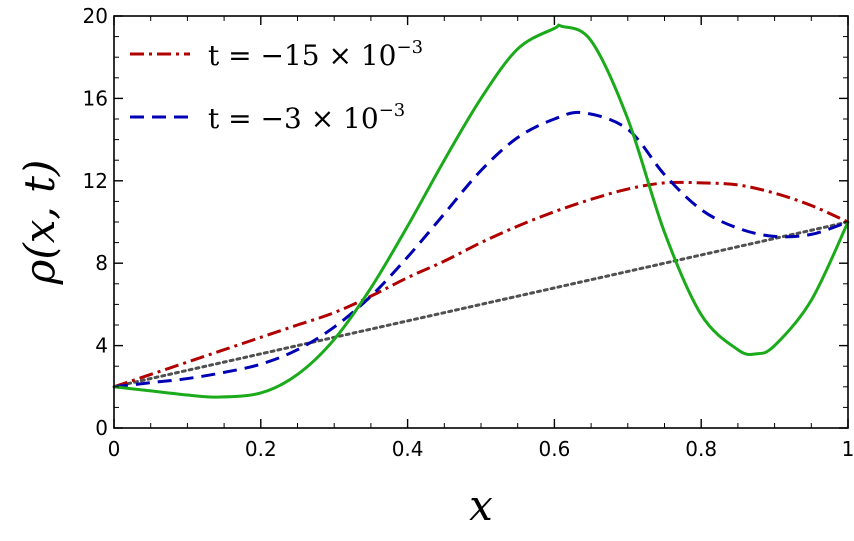 This screenshot has height=541, width=854. I want to click on y-tick-label: 12, so click(95, 181).